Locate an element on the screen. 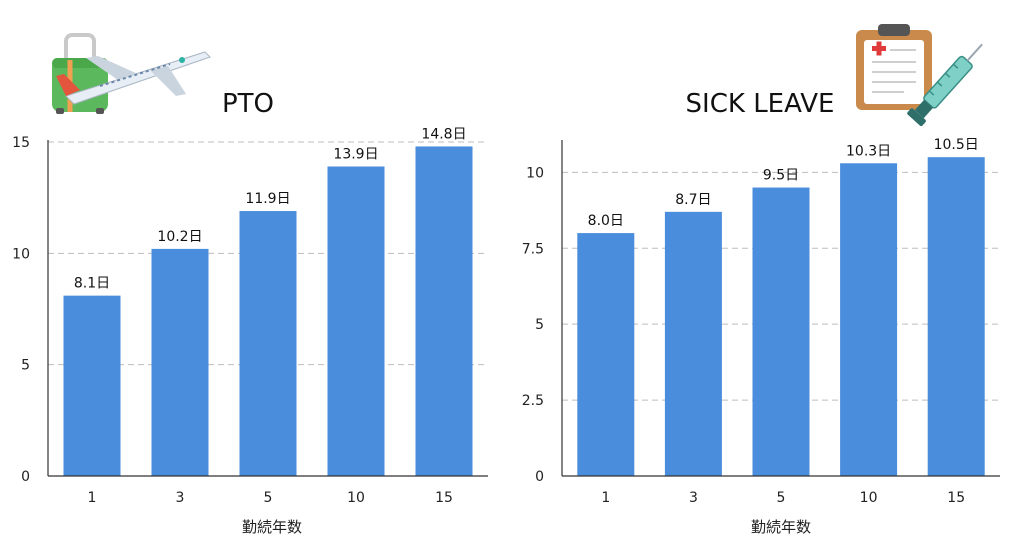 Image resolution: width=1024 pixels, height=553 pixels. data-label: 8.1日 is located at coordinates (92, 284).